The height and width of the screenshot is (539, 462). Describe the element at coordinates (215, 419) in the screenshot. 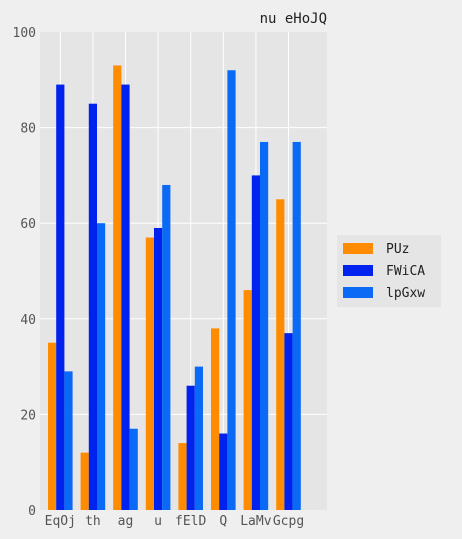

I see `bar-PUz-Q` at that location.